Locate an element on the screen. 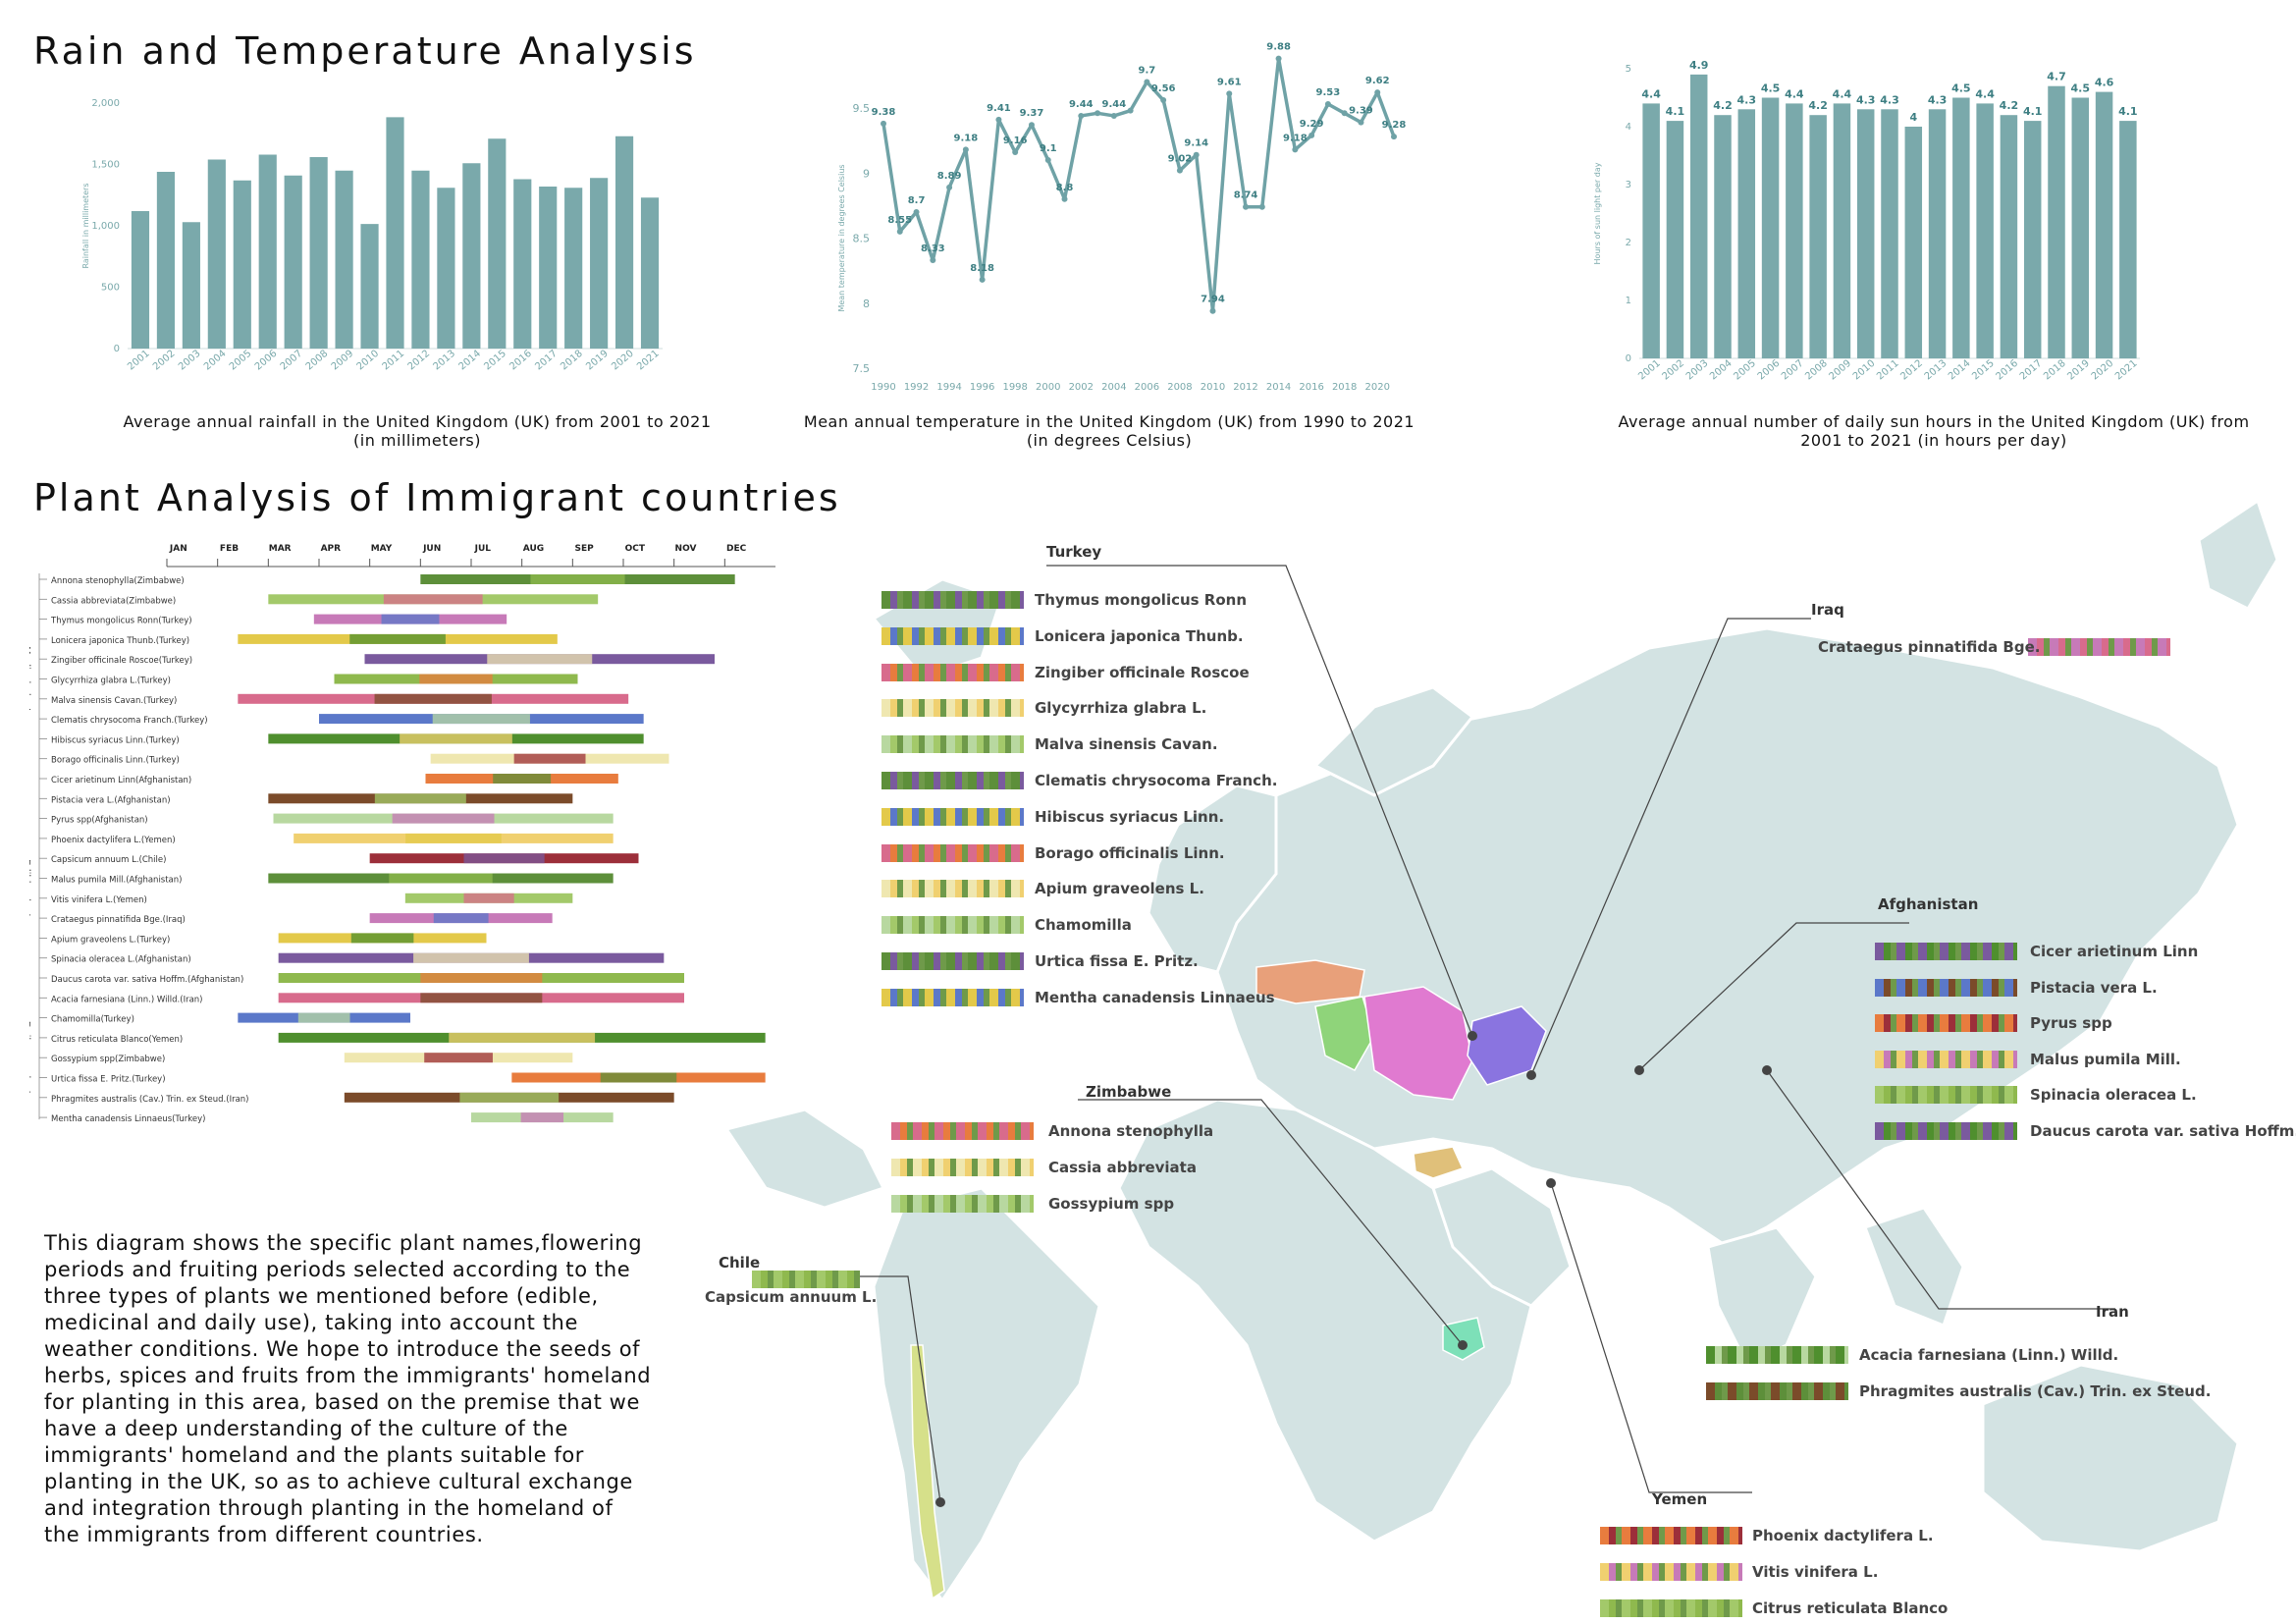  month-label: FEB is located at coordinates (229, 549).